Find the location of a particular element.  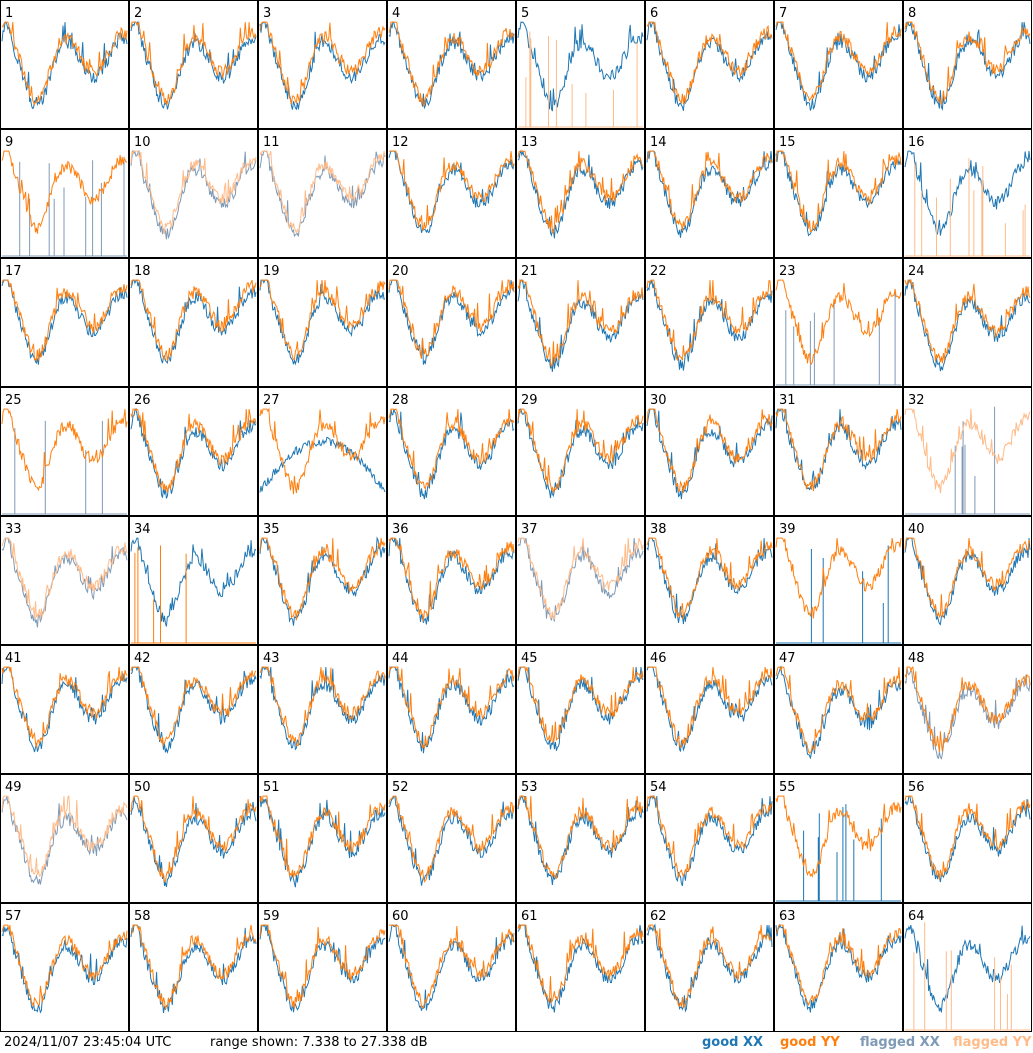

panel-label: 18 is located at coordinates (142, 271).